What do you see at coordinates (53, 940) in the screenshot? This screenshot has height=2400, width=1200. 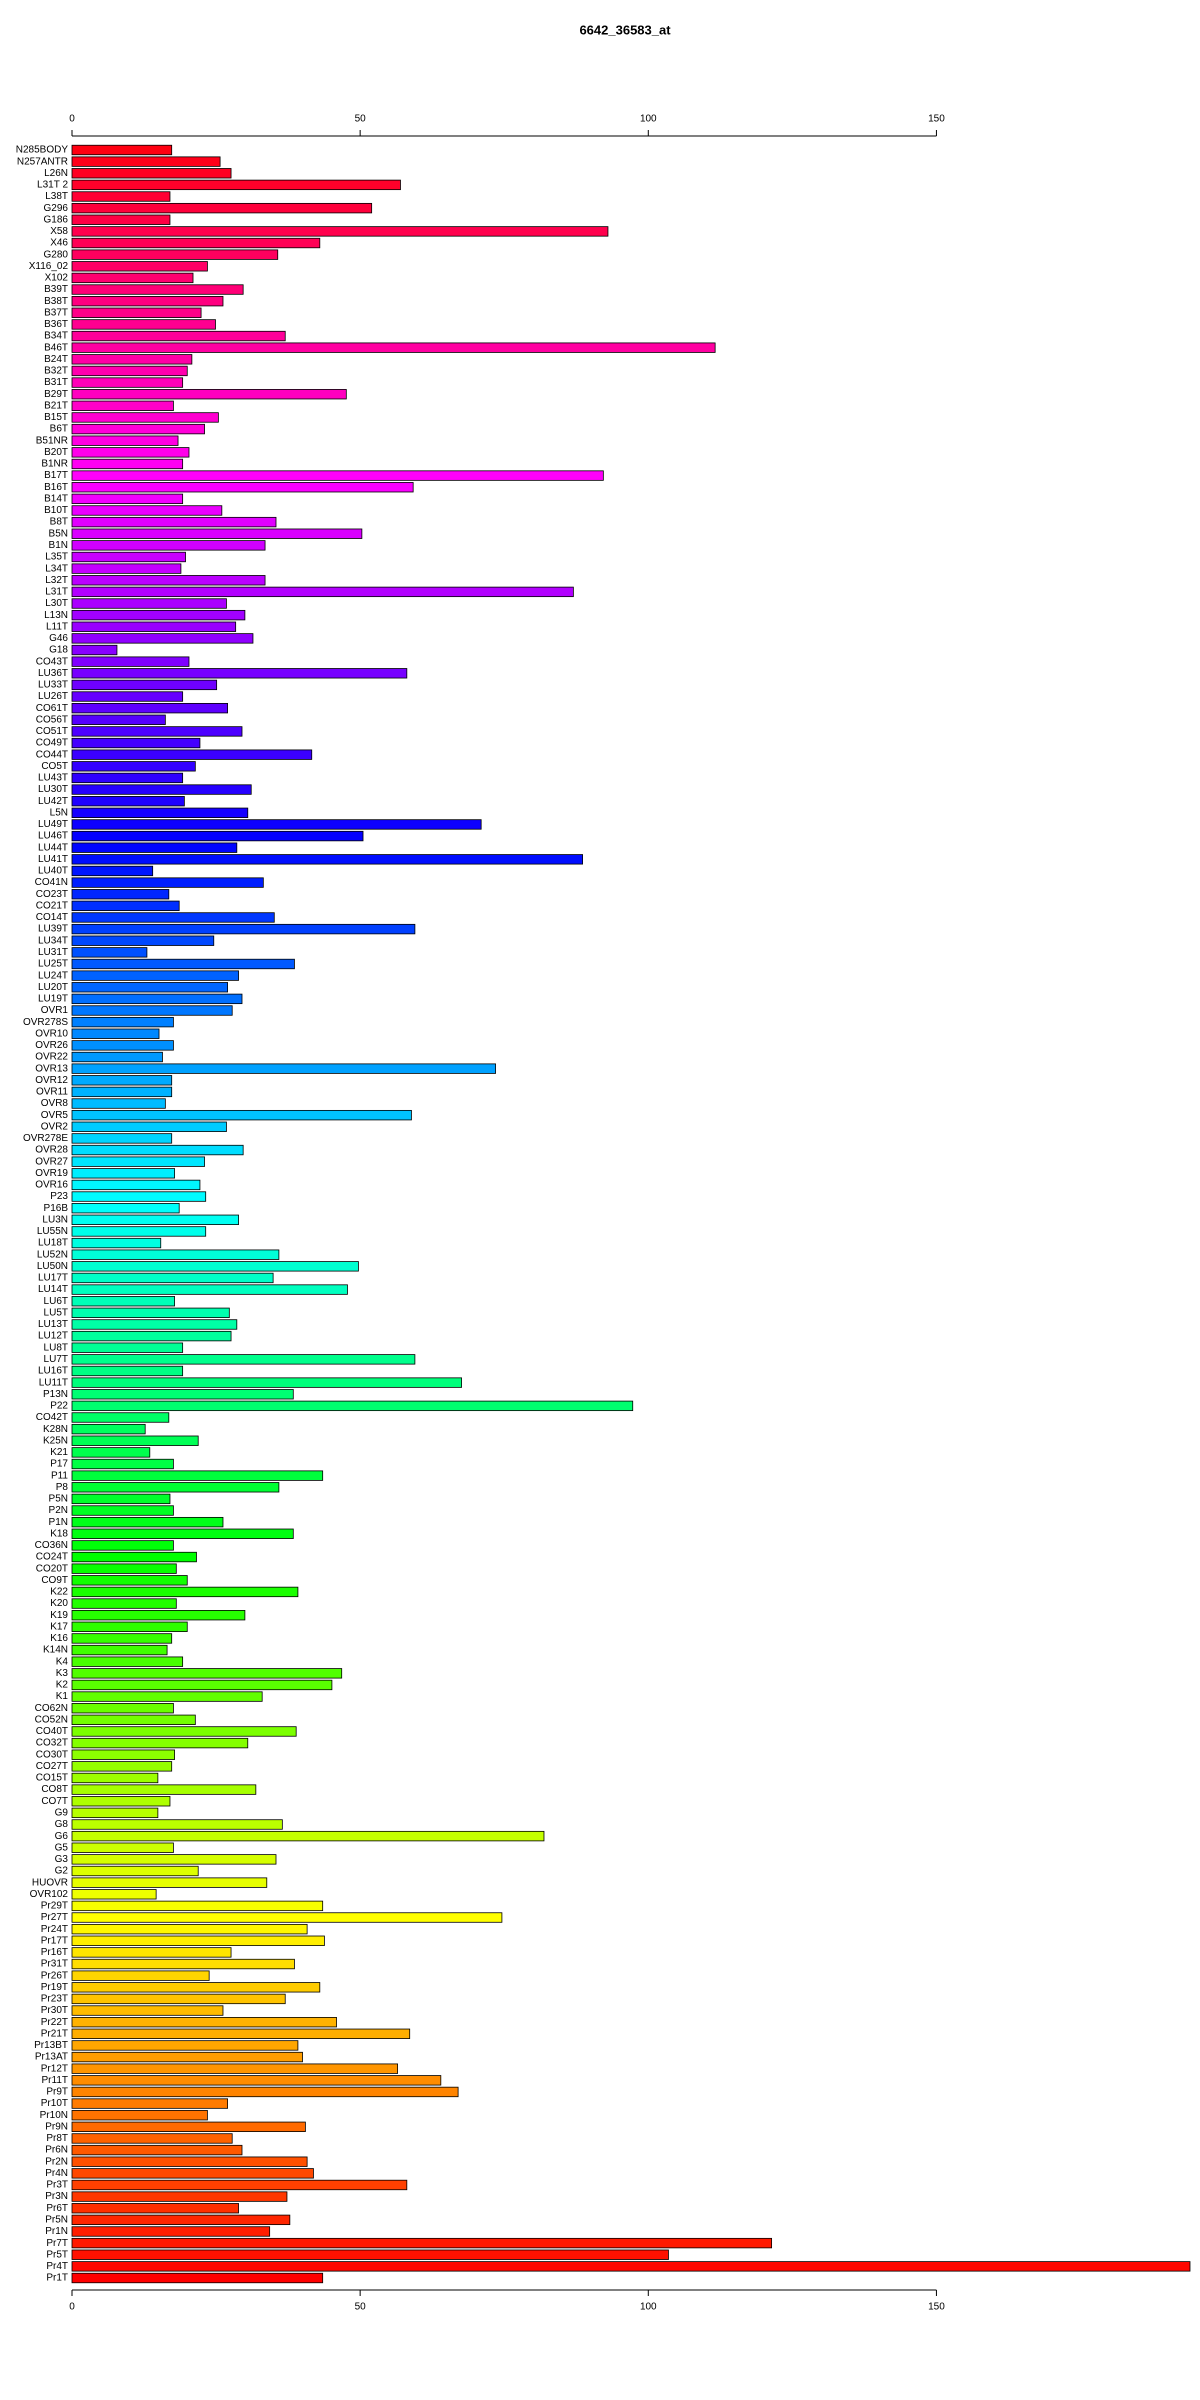 I see `y-tick-label: LU34T` at bounding box center [53, 940].